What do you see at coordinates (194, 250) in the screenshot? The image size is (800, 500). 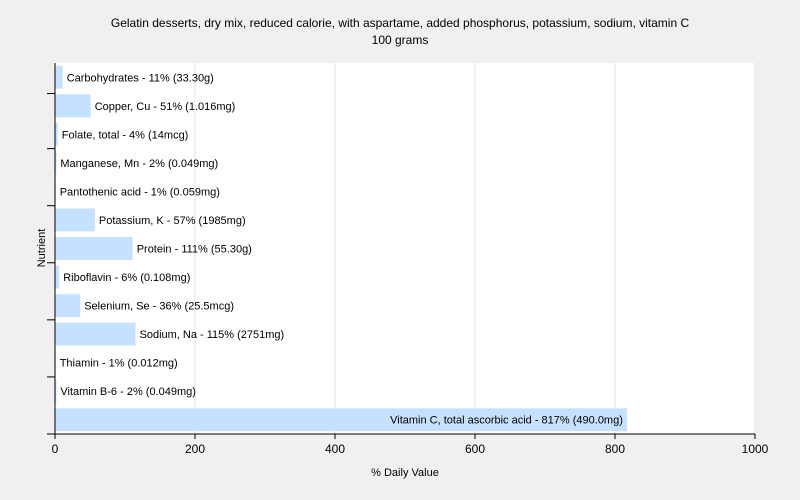 I see `bar-label: Protein - 111% (55.30g)` at bounding box center [194, 250].